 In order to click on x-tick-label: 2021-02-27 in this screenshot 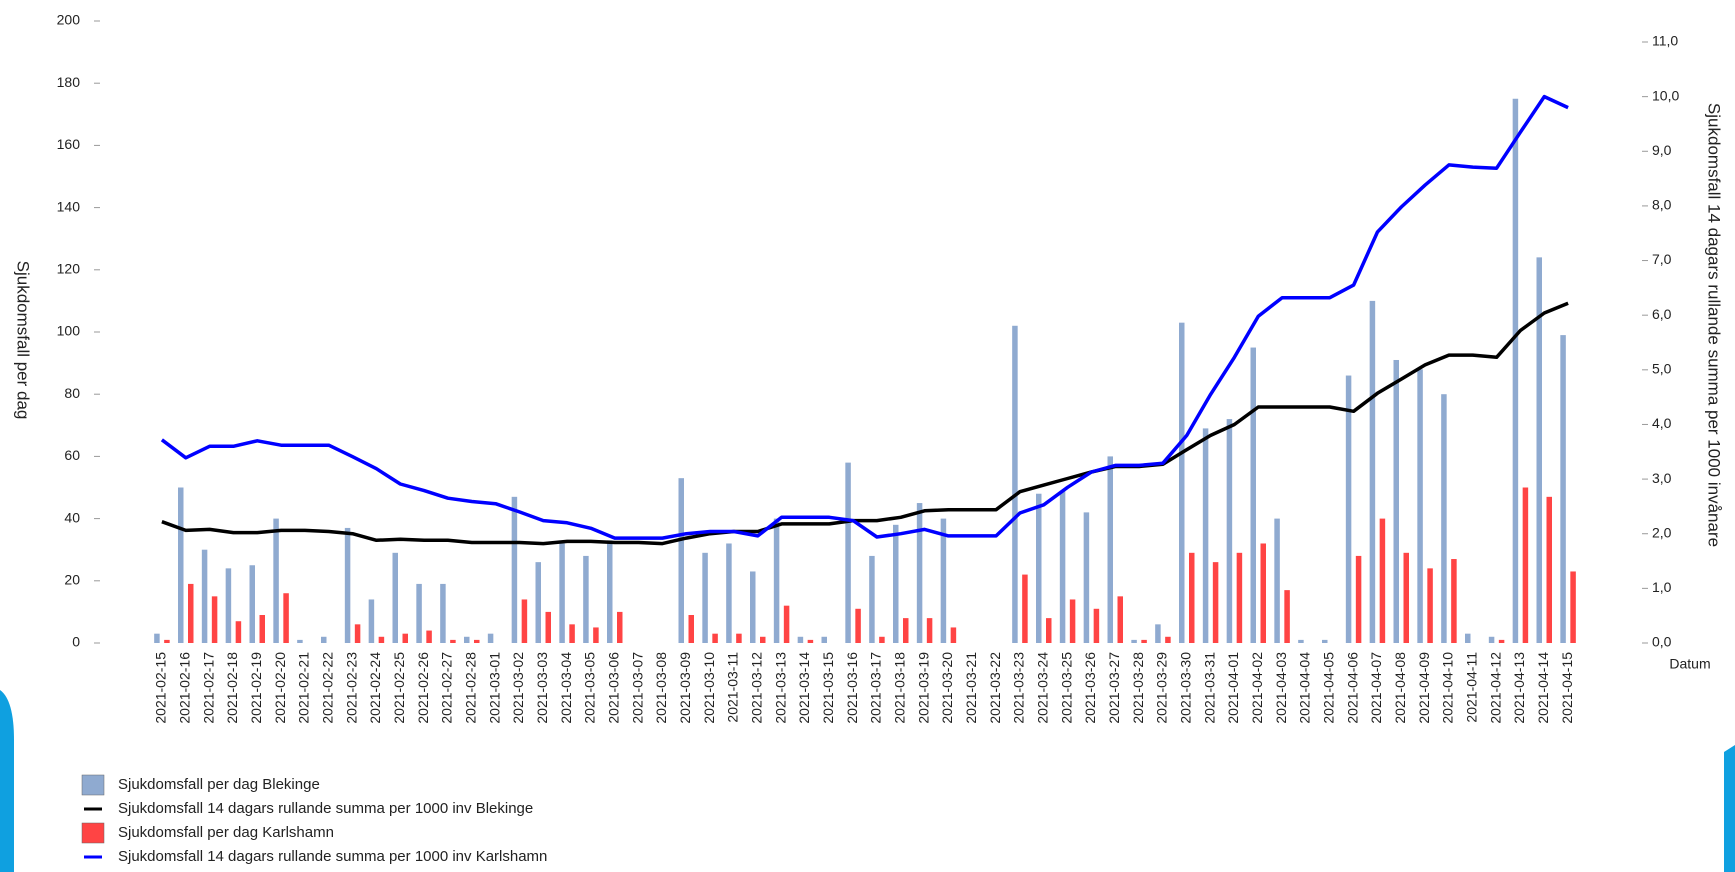, I will do `click(447, 688)`.